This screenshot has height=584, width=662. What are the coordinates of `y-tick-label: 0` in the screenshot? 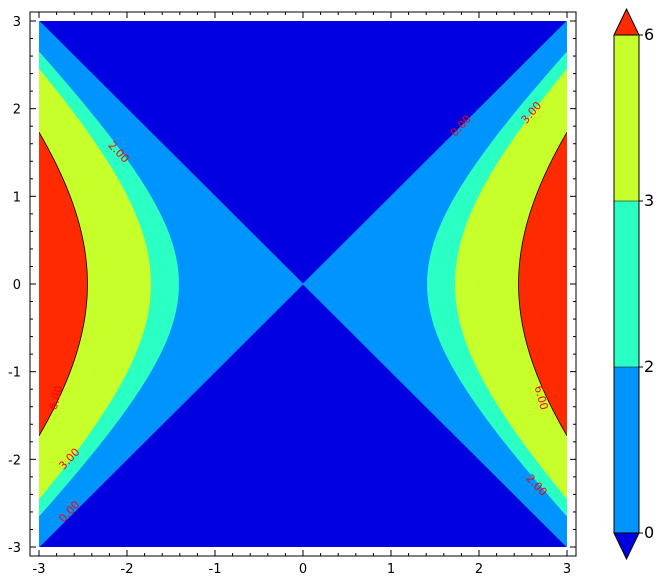 It's located at (17, 285).